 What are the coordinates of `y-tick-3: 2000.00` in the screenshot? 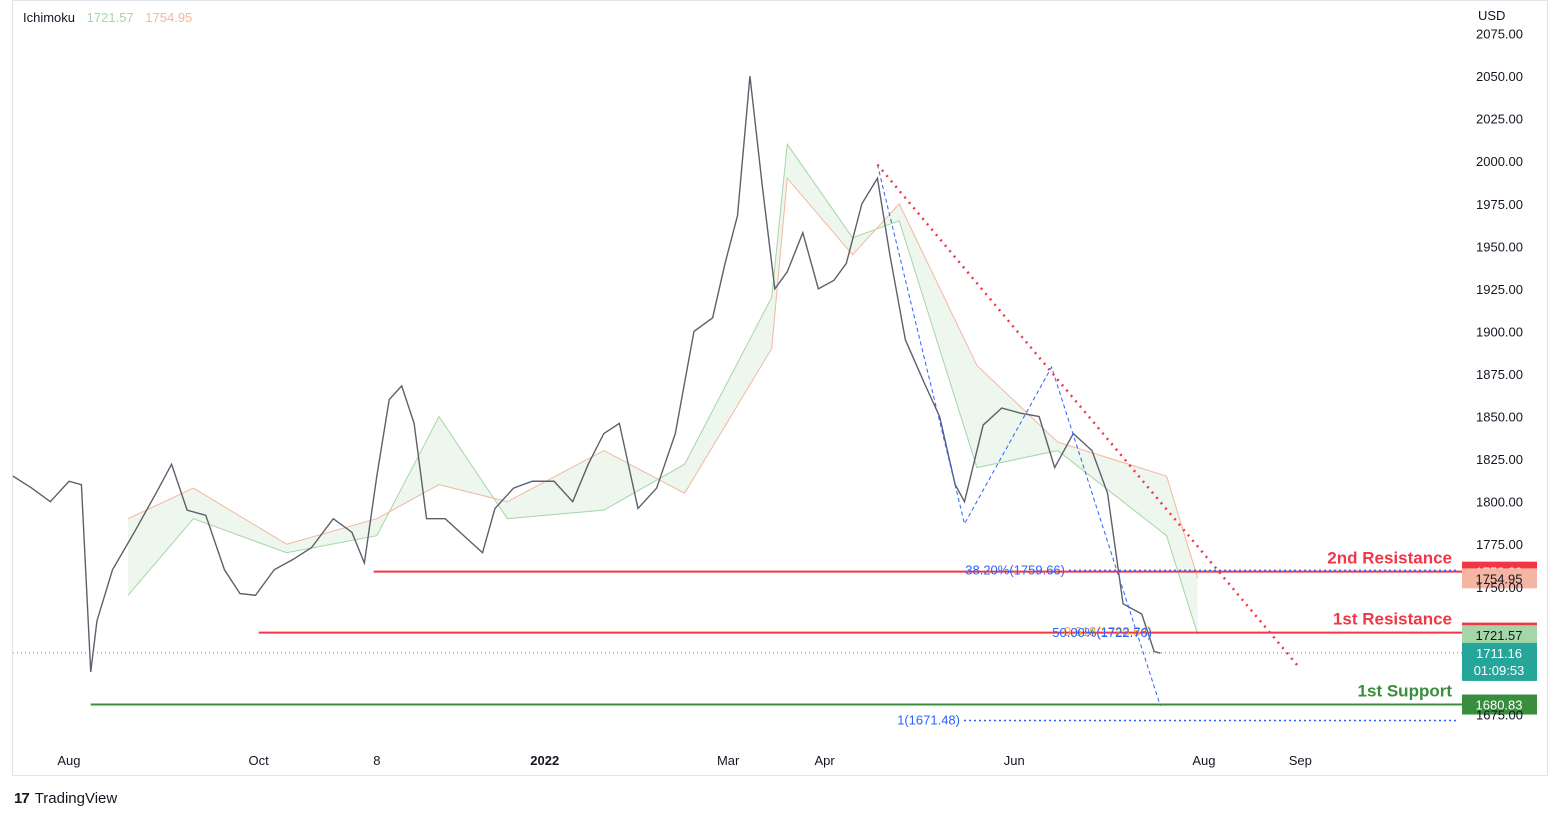 It's located at (1499, 161).